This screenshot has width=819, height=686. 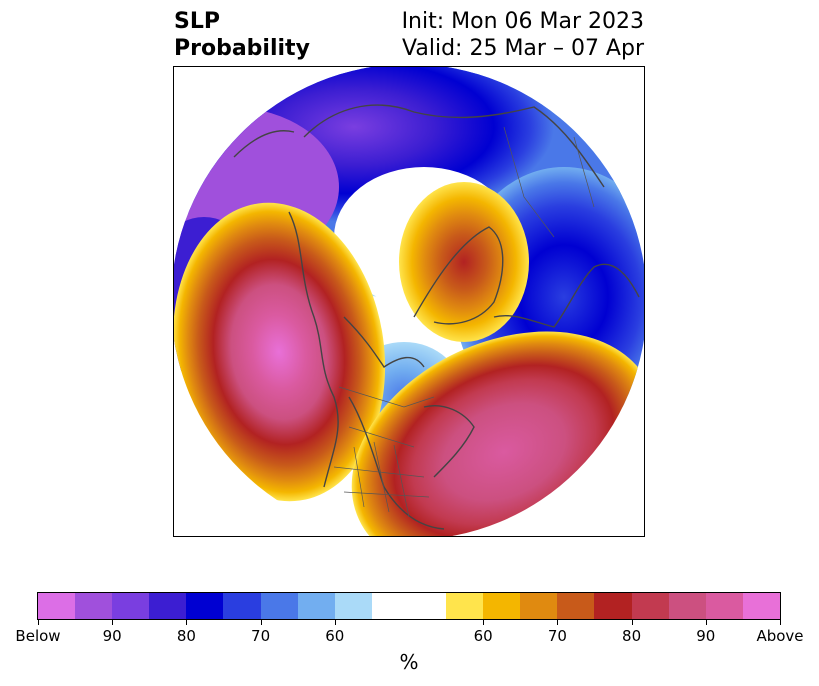 I want to click on colorbar-swatch-neutral, so click(x=409, y=606).